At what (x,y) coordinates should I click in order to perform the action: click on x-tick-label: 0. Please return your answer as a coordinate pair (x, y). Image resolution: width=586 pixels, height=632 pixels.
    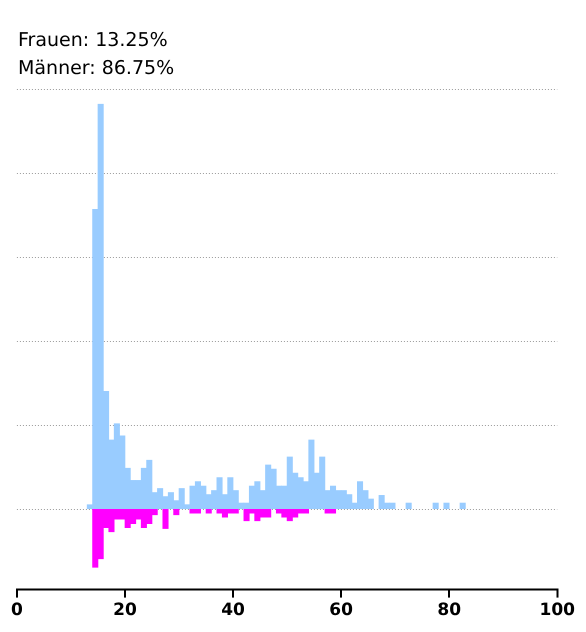
    Looking at the image, I should click on (16, 610).